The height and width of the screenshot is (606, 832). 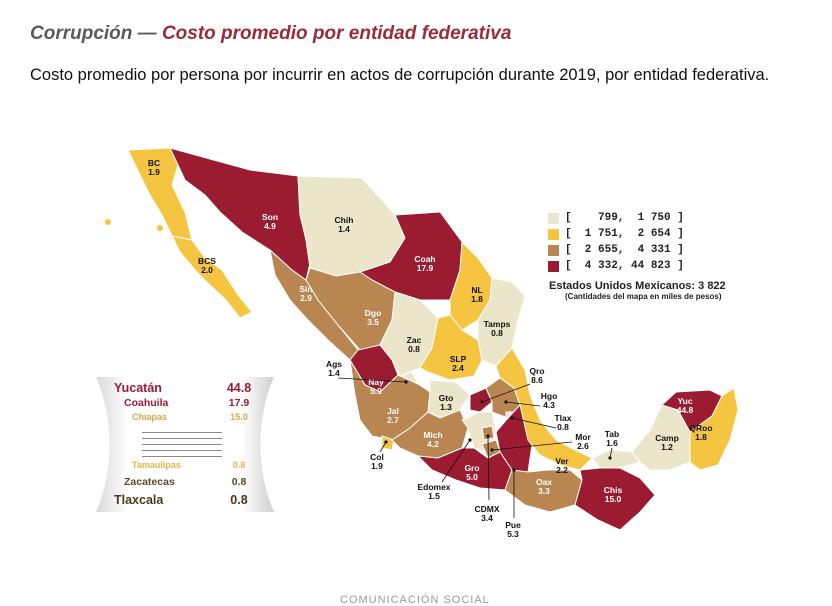 I want to click on ranking-row: Yucatán 44.8, so click(x=181, y=389).